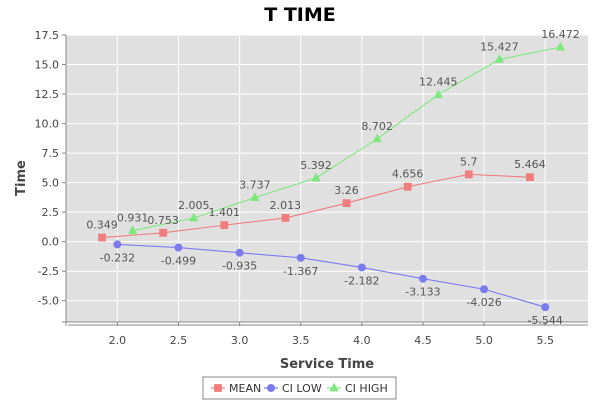 The width and height of the screenshot is (600, 400). I want to click on data-label-ci-high: 8.702, so click(377, 126).